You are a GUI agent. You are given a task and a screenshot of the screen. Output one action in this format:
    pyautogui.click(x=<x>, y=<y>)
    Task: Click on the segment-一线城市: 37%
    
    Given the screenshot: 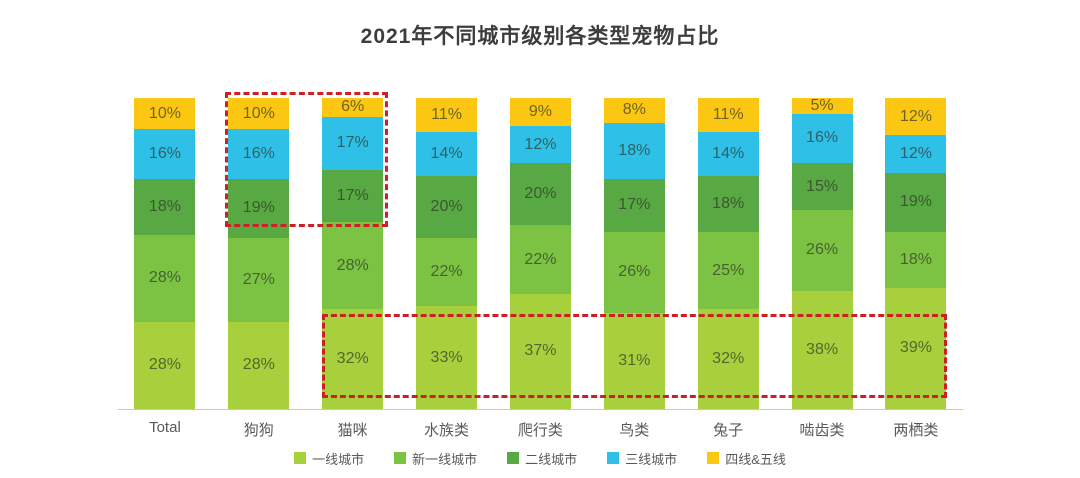 What is the action you would take?
    pyautogui.click(x=540, y=351)
    